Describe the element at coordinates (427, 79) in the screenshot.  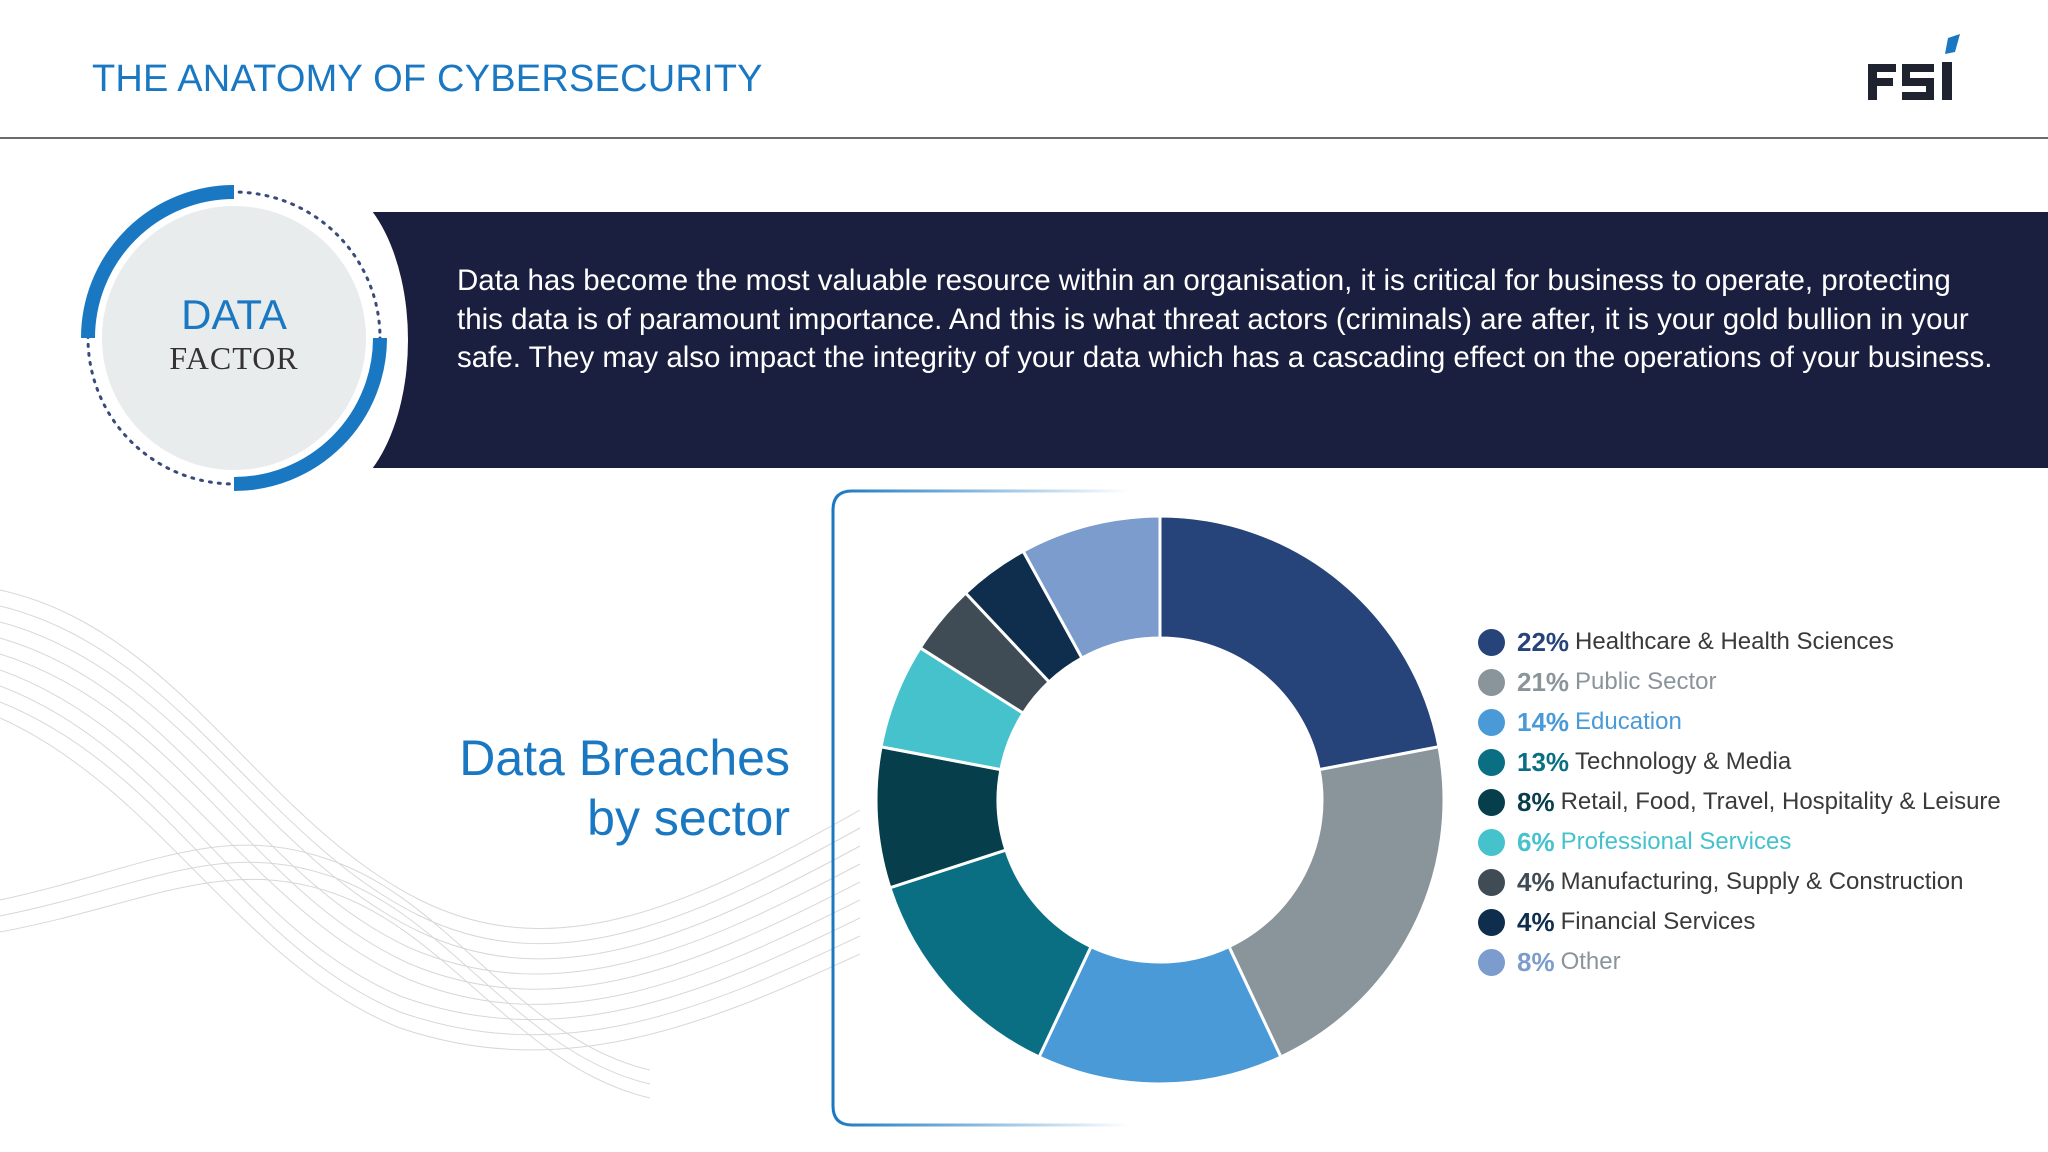
I see `page-title: THE ANATOMY OF CYBERSECURITY` at that location.